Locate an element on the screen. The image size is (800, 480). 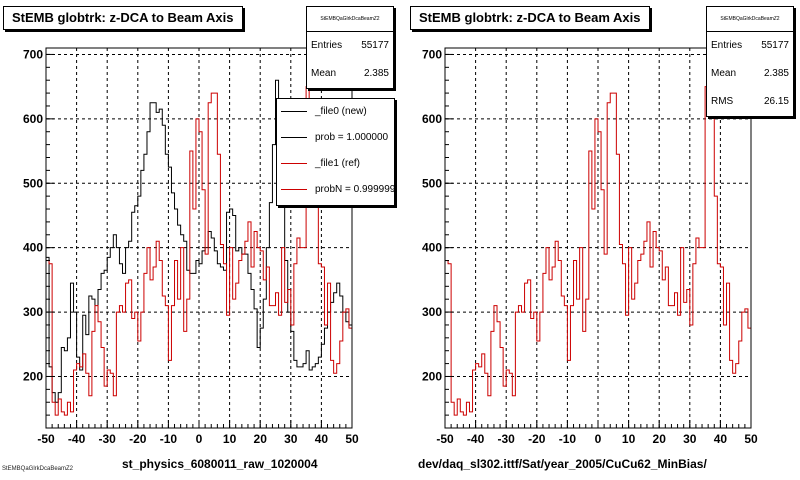
stats-rms-row: RMS 26.15 is located at coordinates (750, 102).